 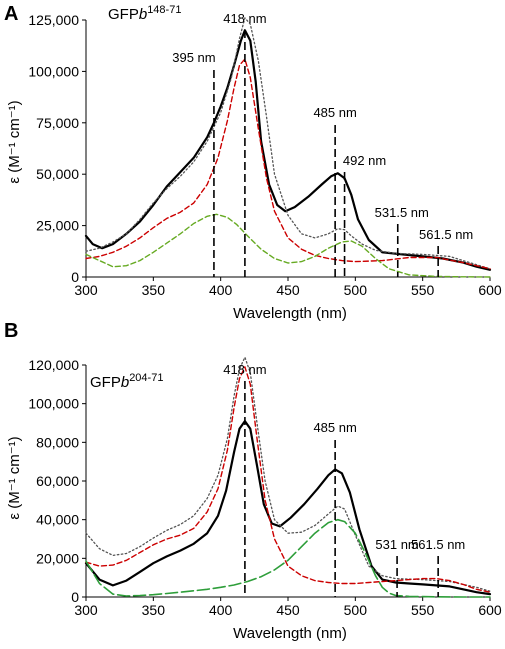 I want to click on panel-b-x-tick-label: 500, so click(x=356, y=610).